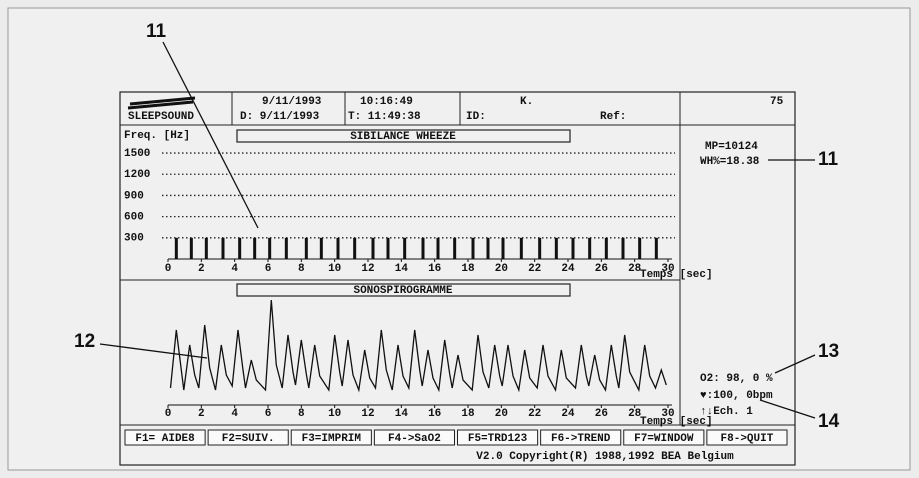 The image size is (919, 478). I want to click on logo-stripes, so click(161, 103).